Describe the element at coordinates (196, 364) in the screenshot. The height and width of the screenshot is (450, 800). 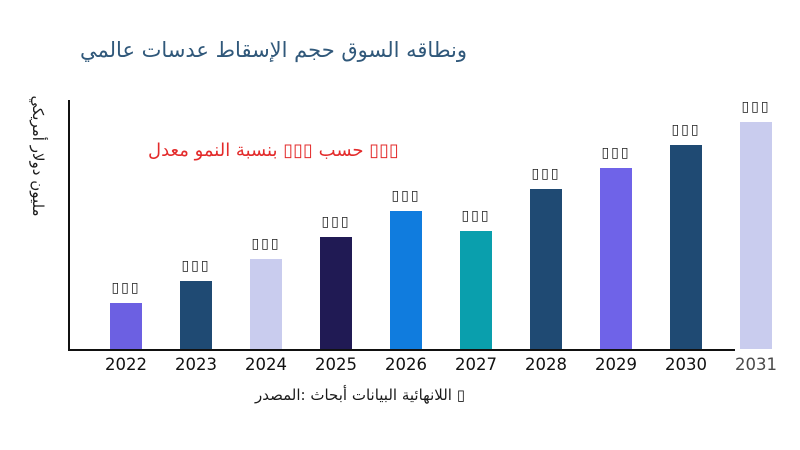
I see `x-tick-label-2023: 2023` at that location.